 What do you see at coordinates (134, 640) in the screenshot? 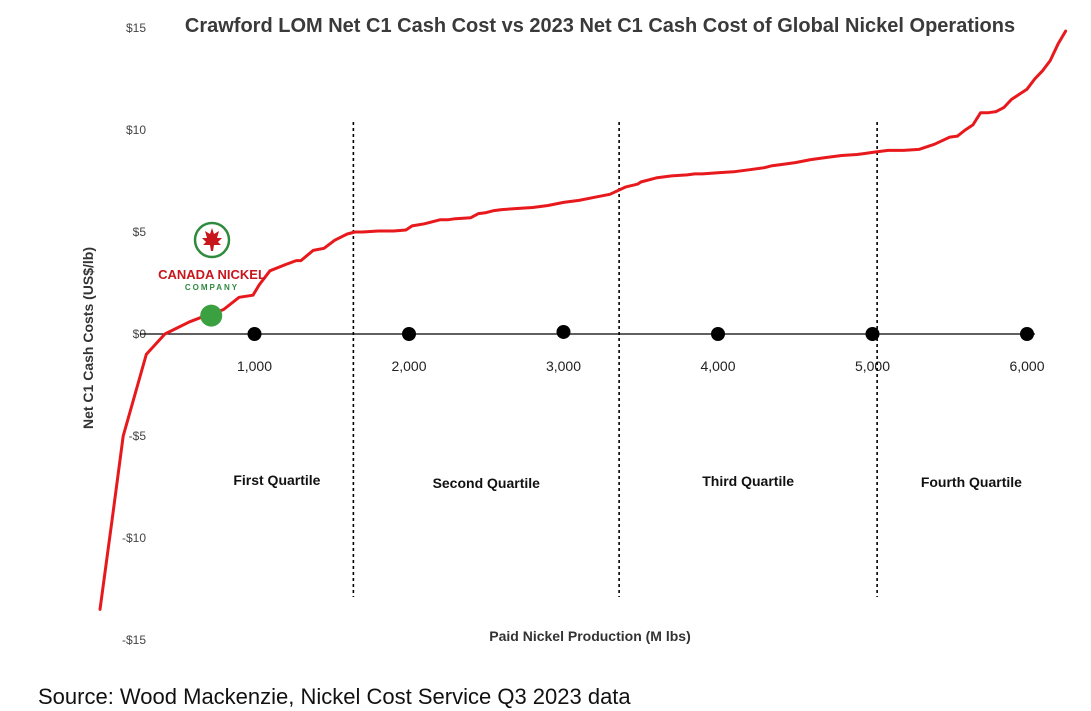
I see `y-tick-label: -$15` at bounding box center [134, 640].